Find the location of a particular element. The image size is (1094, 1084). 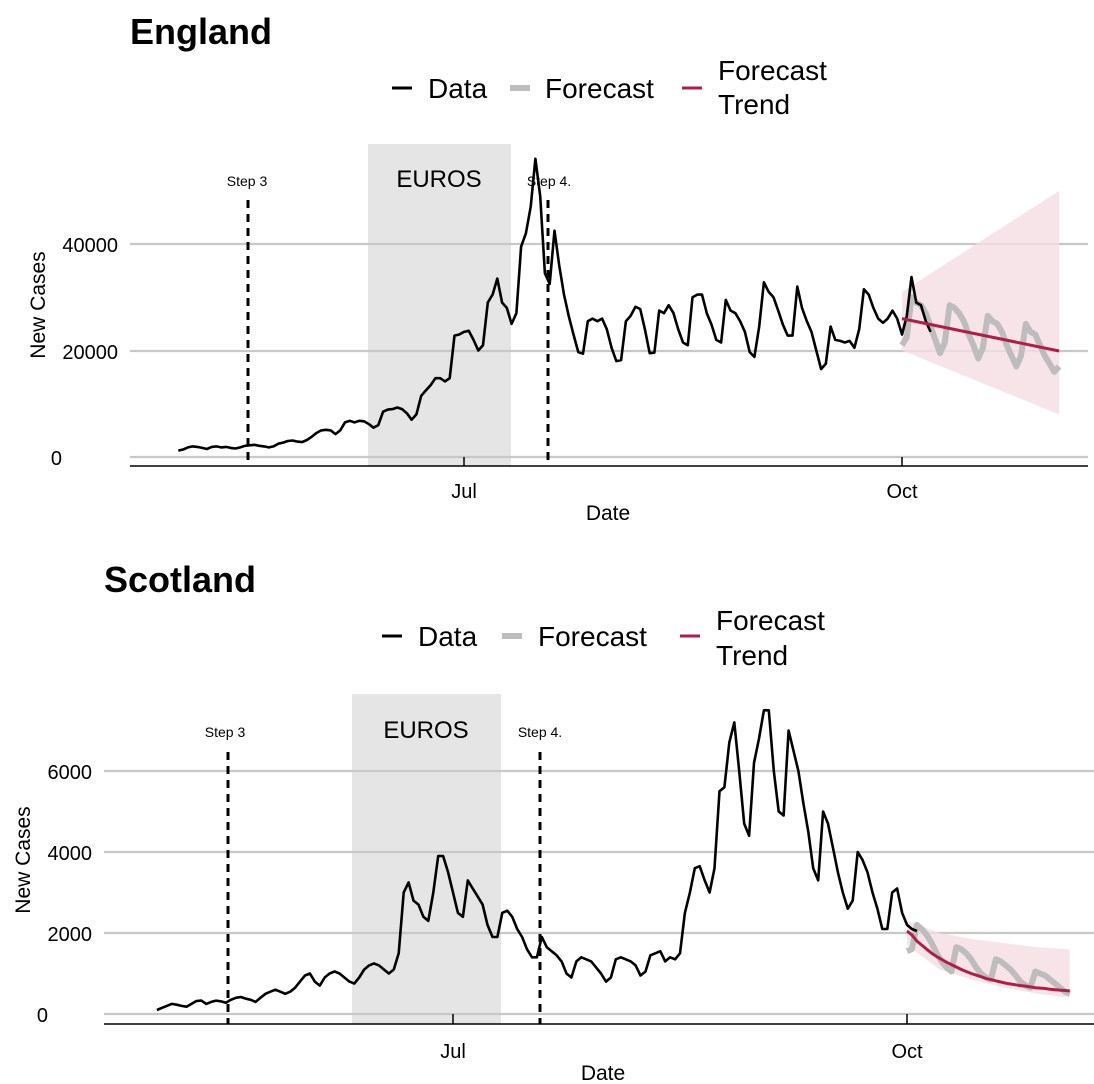

y-tick-label: 4000 is located at coordinates (70, 854).